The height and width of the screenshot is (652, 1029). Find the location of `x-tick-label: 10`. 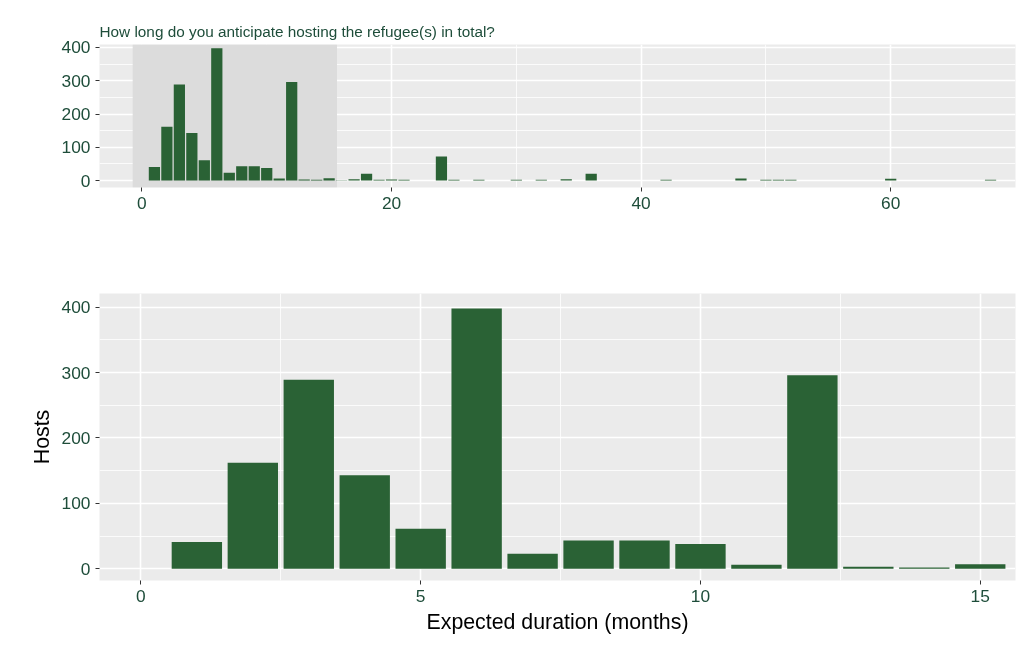

x-tick-label: 10 is located at coordinates (700, 595).